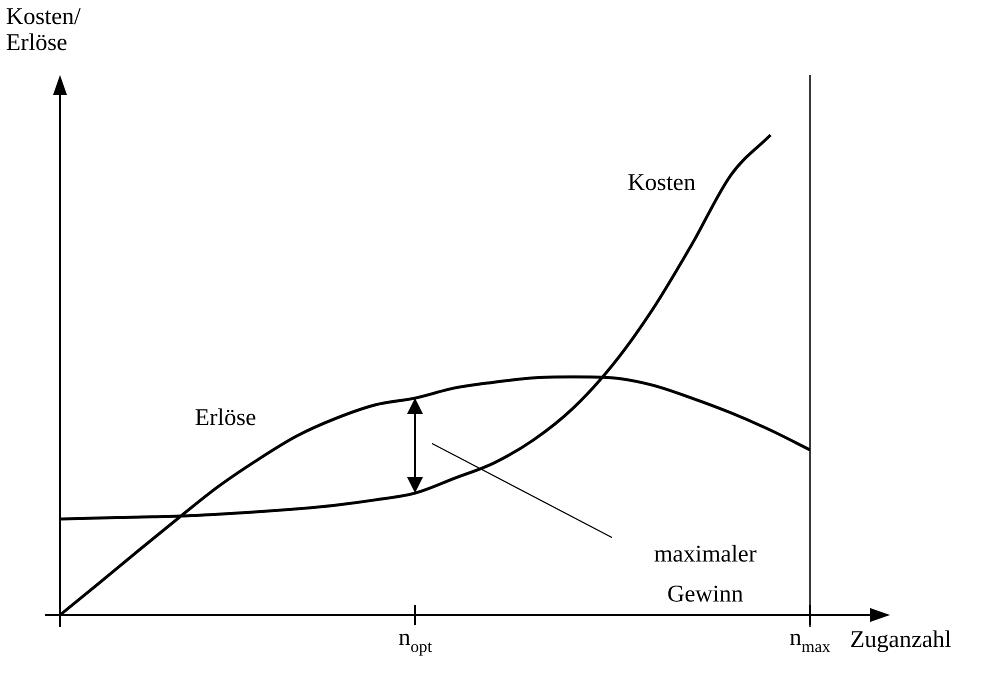  What do you see at coordinates (43, 30) in the screenshot?
I see `y-axis-title: Kosten/ Erlöse` at bounding box center [43, 30].